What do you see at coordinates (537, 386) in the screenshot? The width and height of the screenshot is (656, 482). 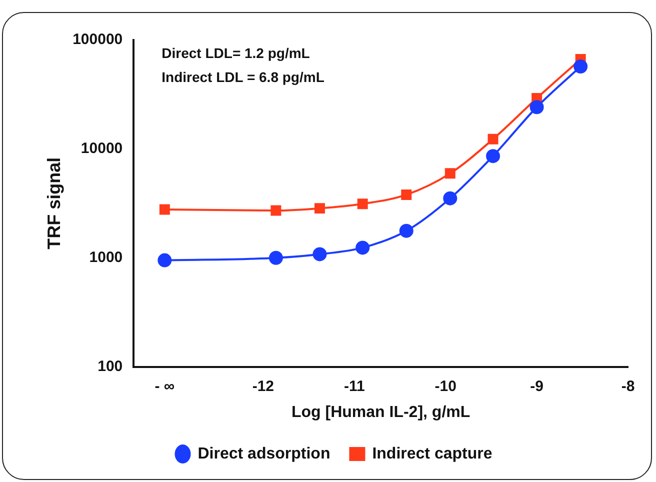 I see `x-tick-label: -9` at bounding box center [537, 386].